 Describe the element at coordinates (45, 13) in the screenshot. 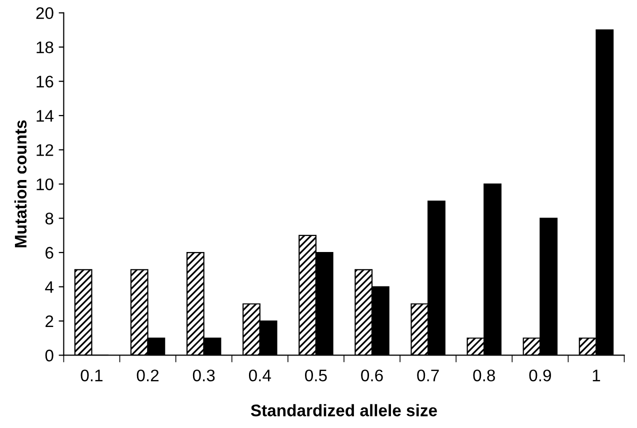

I see `y-tick-label: 20` at that location.